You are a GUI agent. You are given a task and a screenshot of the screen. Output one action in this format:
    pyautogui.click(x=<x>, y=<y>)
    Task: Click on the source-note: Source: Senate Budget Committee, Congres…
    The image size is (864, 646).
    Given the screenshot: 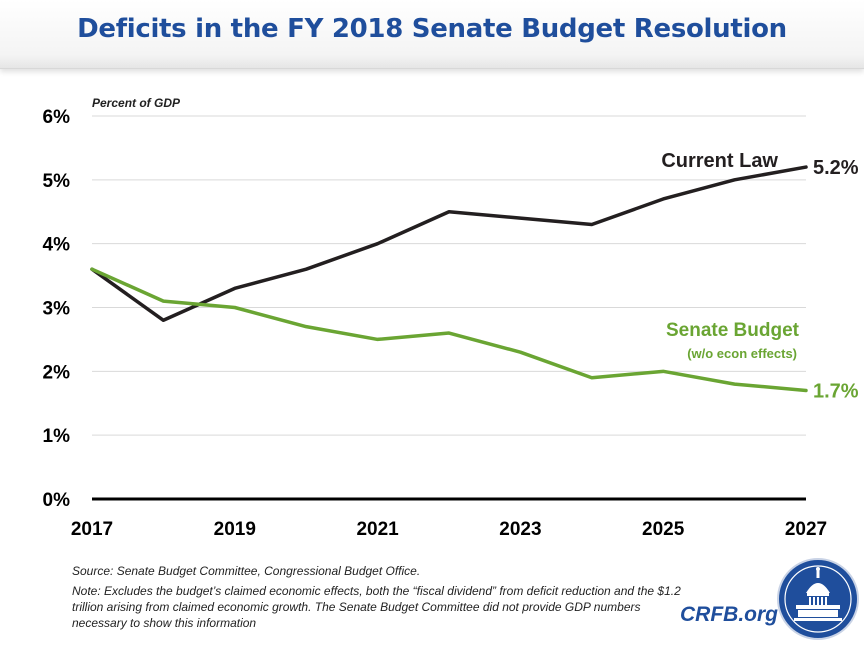 What is the action you would take?
    pyautogui.click(x=246, y=571)
    